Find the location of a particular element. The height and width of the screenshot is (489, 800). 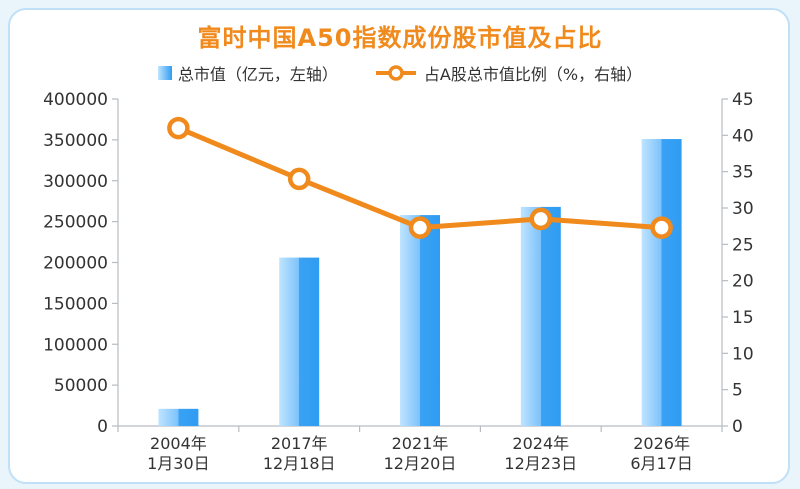

x-tick-label-date: 6月17日 is located at coordinates (661, 463).